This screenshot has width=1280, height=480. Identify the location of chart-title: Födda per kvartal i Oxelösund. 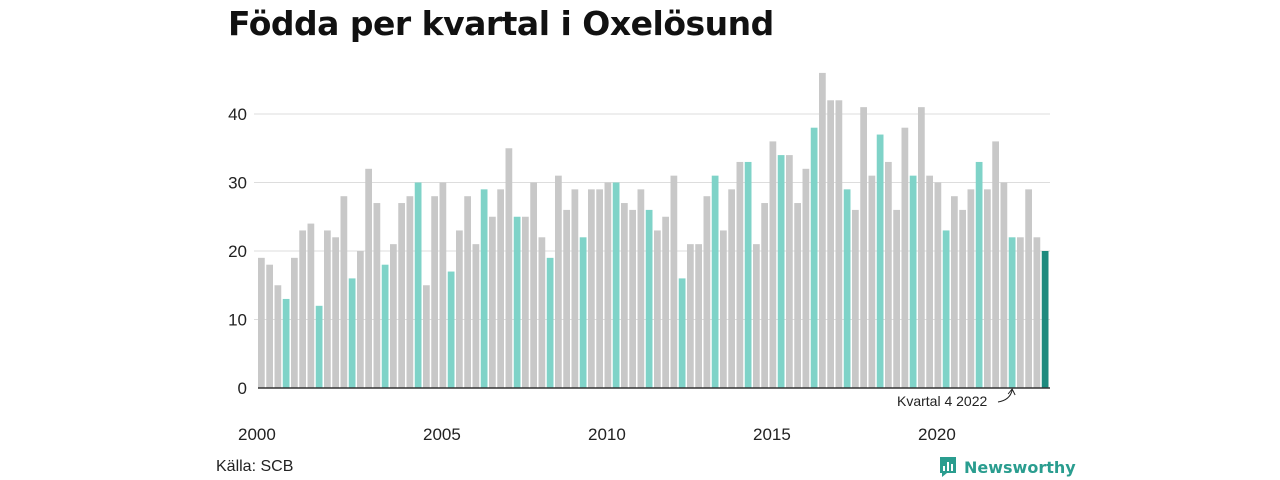
(501, 23).